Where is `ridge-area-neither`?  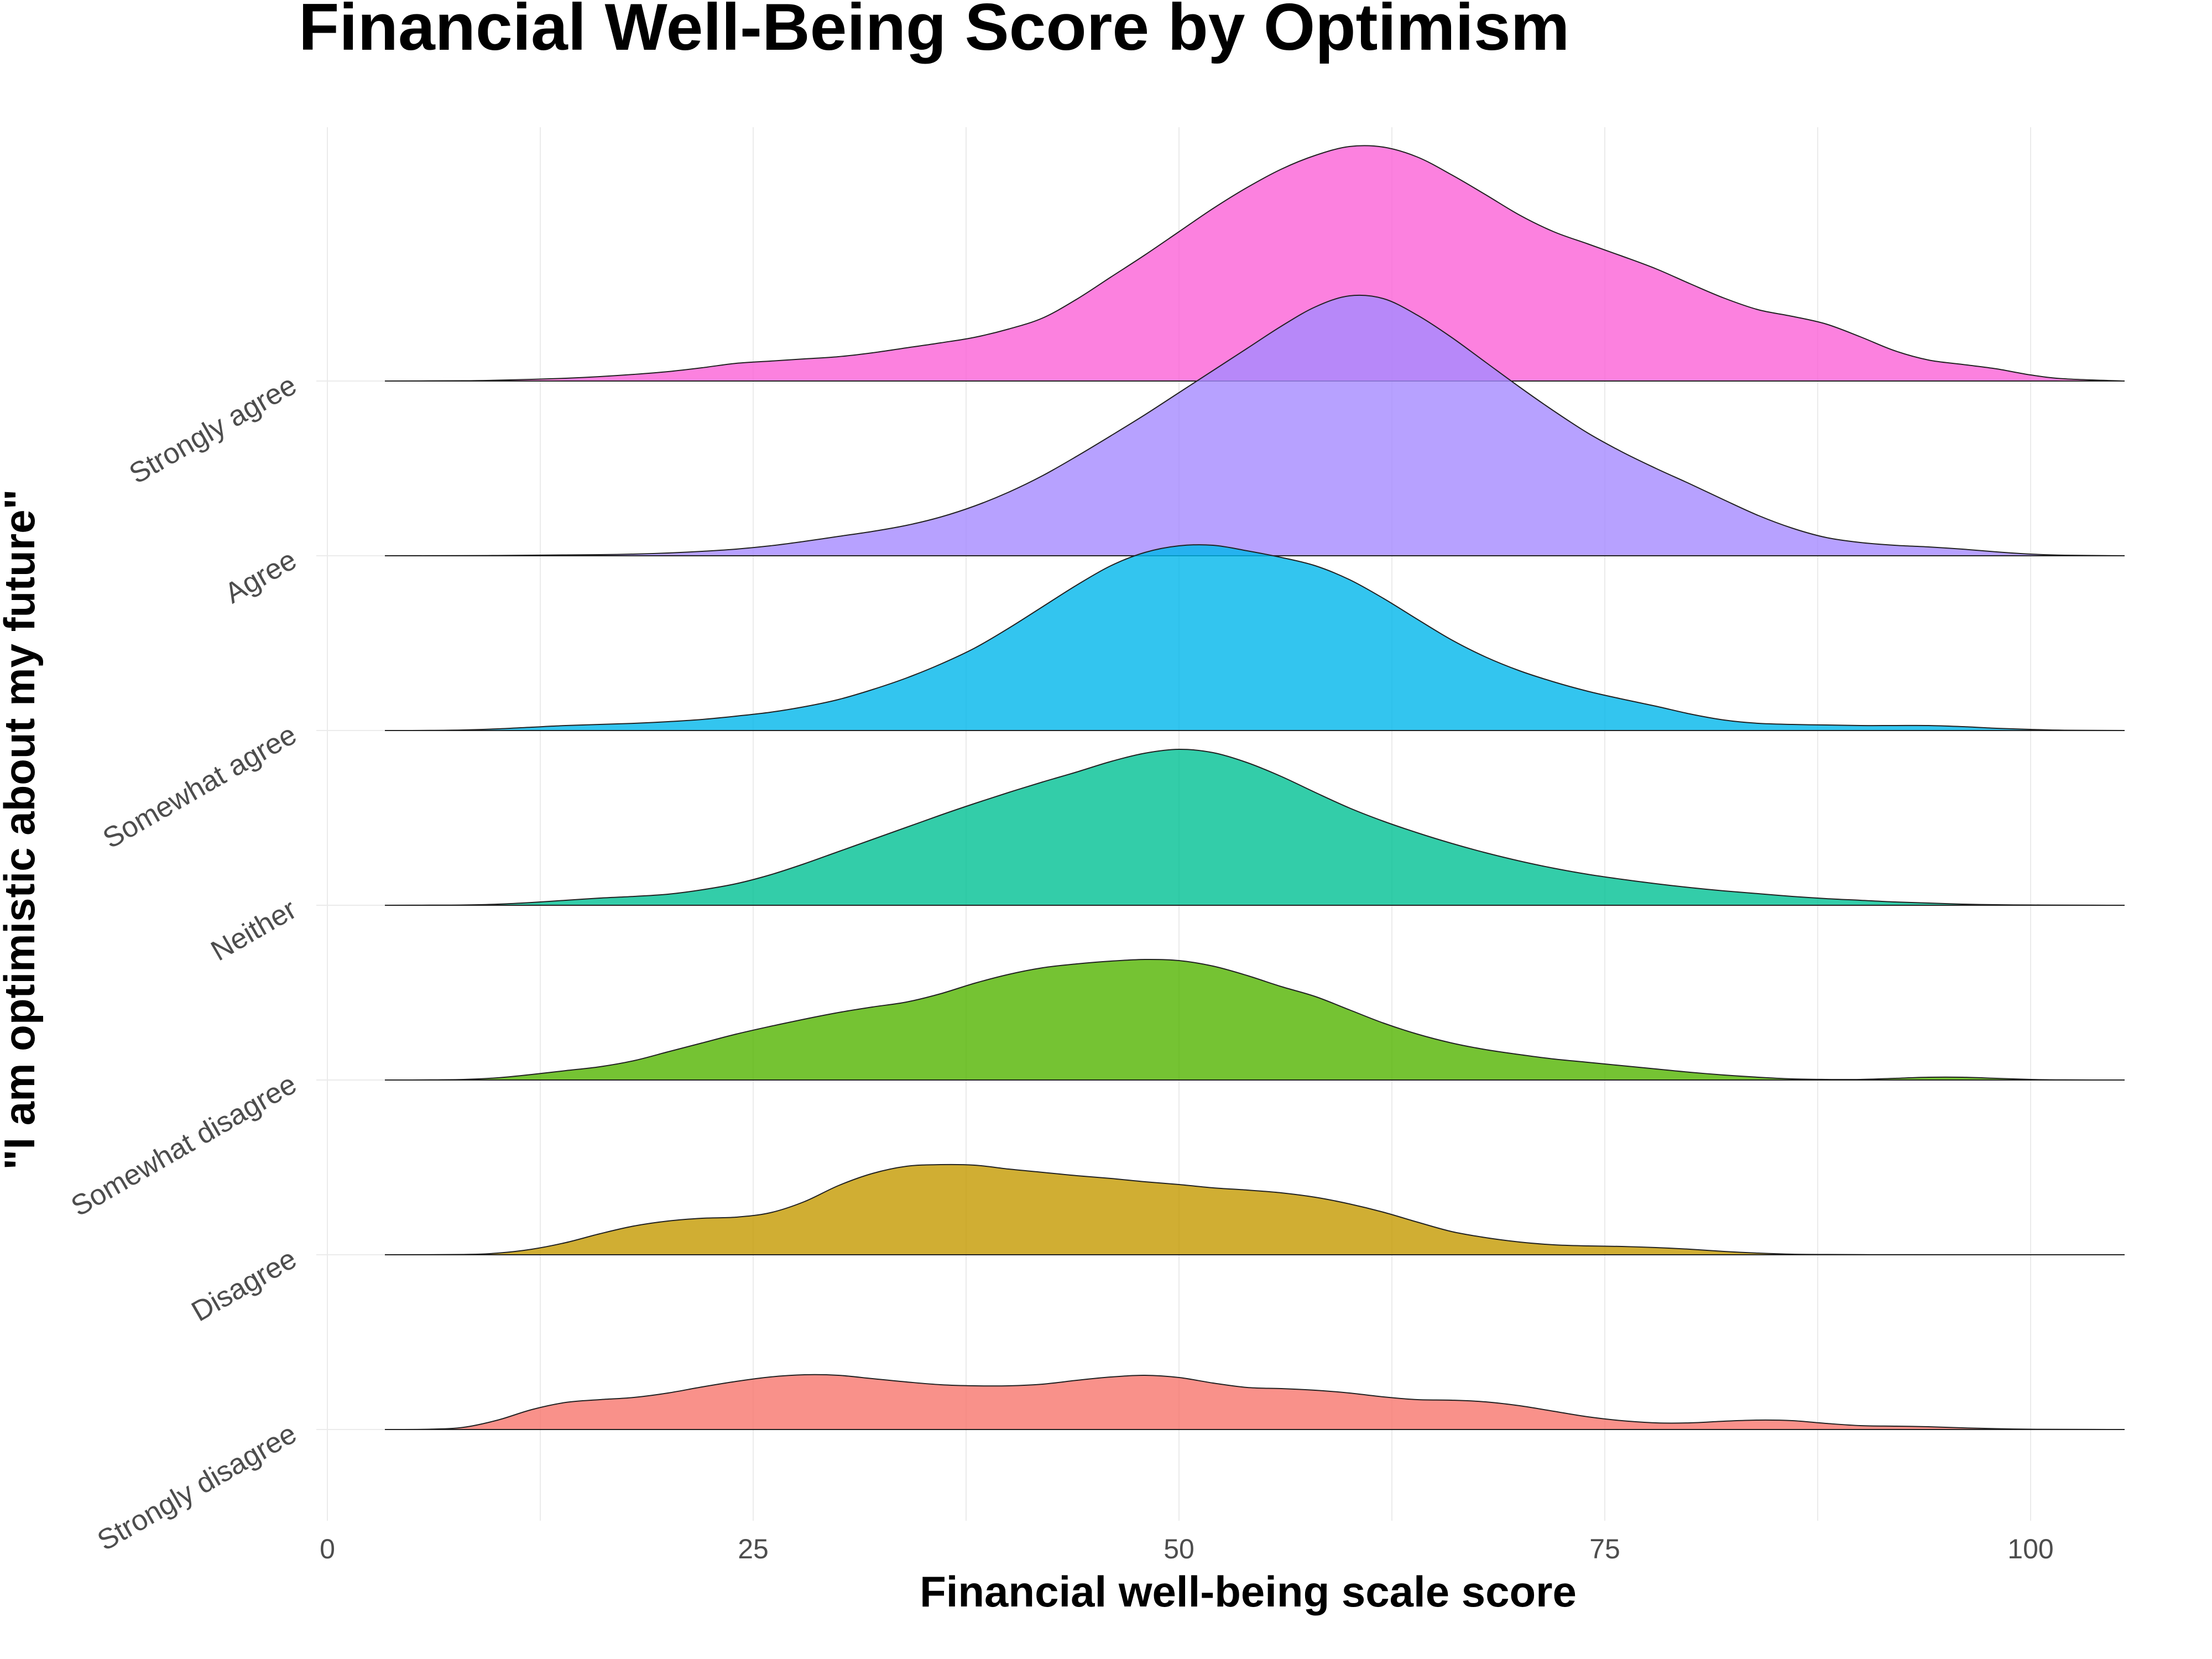 ridge-area-neither is located at coordinates (1256, 827).